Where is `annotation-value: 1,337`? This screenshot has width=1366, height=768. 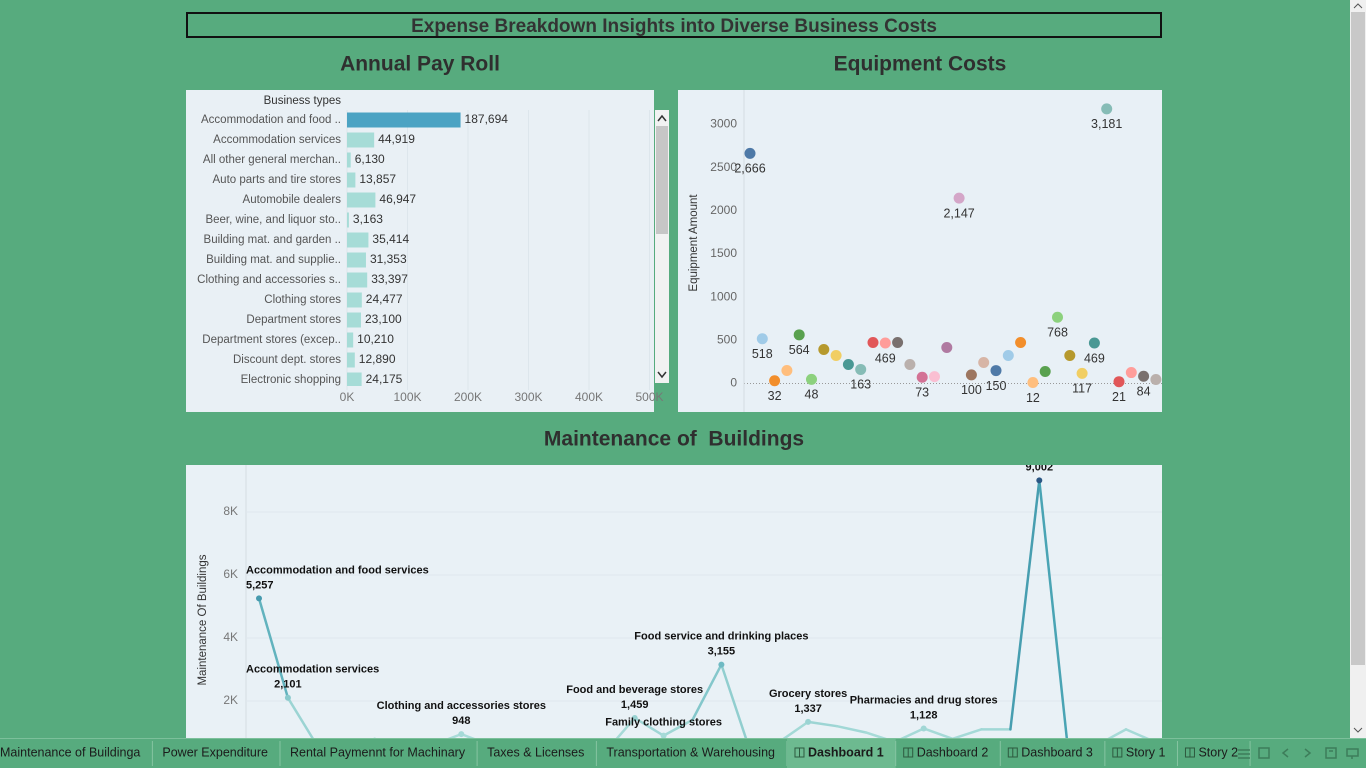 annotation-value: 1,337 is located at coordinates (808, 709).